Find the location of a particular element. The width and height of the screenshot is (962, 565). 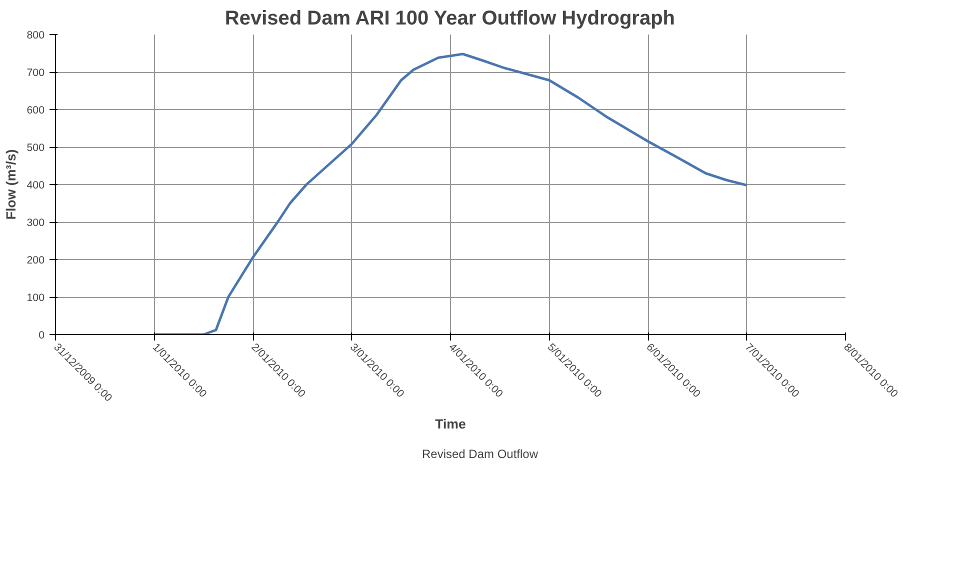

y-tick-label: 600 is located at coordinates (35, 110).